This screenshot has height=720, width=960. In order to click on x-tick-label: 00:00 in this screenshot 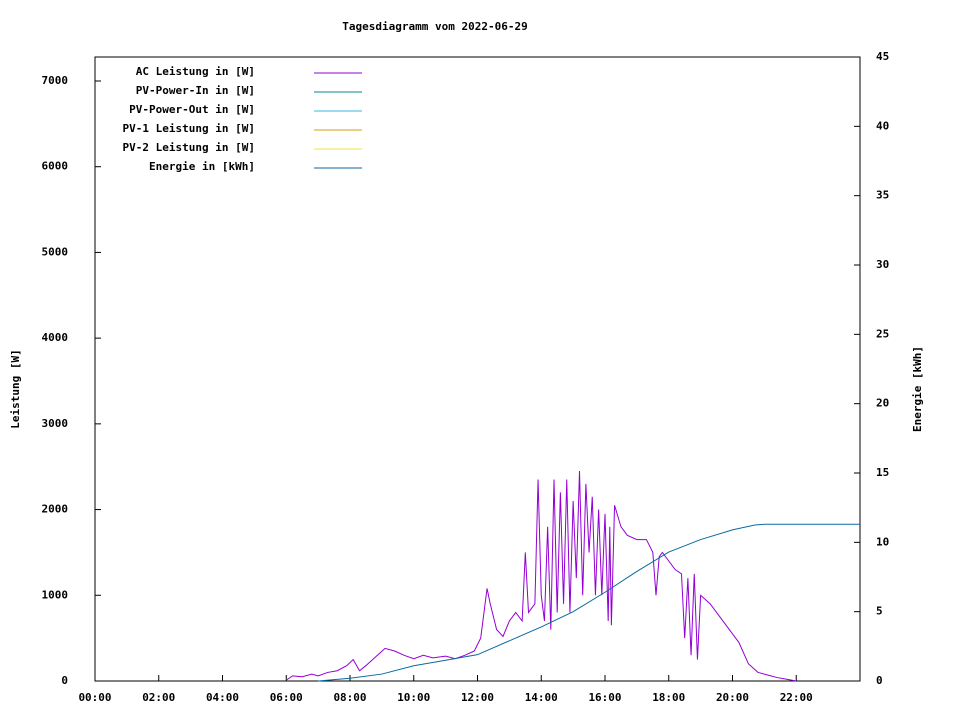, I will do `click(94, 697)`.